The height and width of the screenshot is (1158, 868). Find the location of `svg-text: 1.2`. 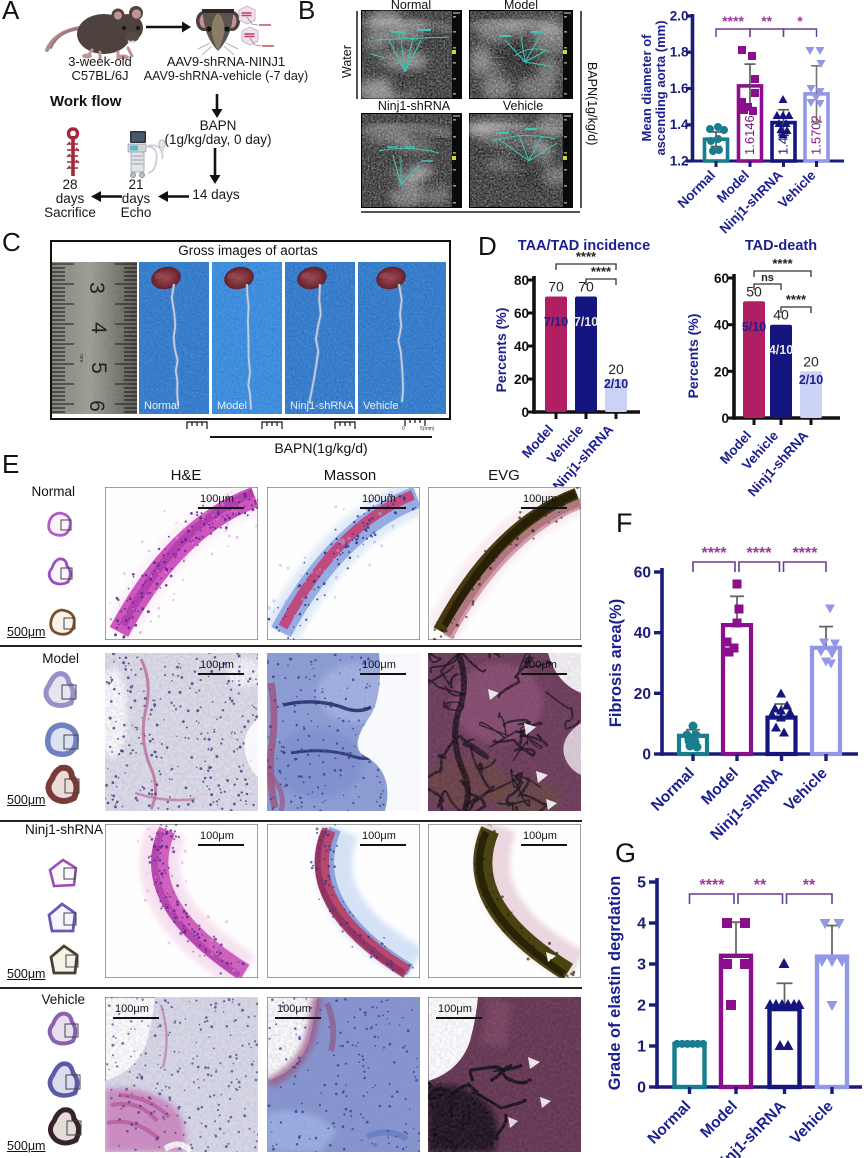

svg-text: 1.2 is located at coordinates (679, 161).